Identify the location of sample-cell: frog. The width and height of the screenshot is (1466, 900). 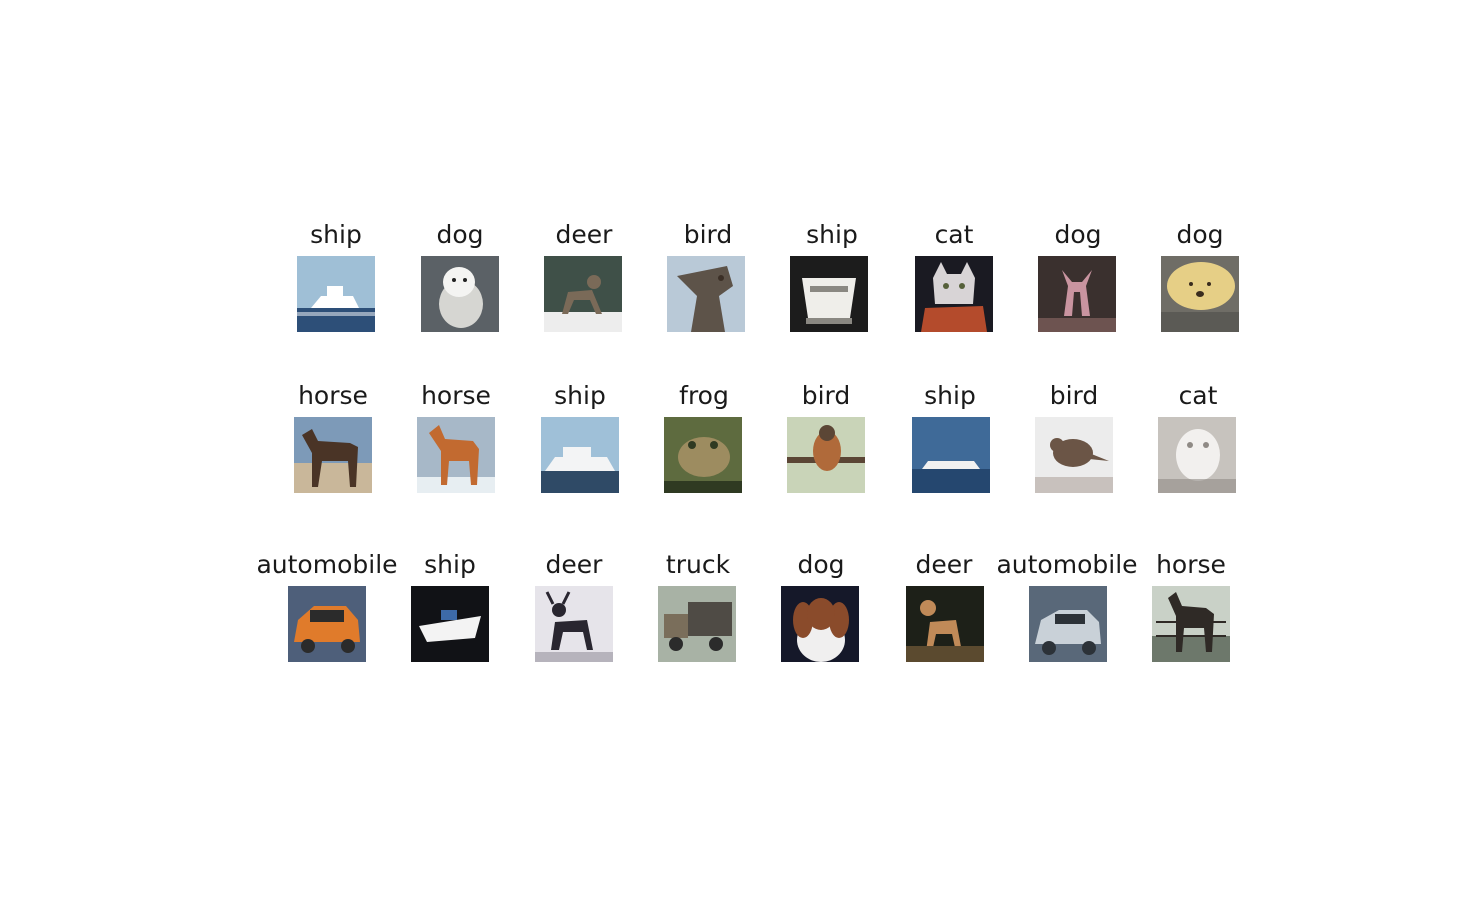
(704, 446).